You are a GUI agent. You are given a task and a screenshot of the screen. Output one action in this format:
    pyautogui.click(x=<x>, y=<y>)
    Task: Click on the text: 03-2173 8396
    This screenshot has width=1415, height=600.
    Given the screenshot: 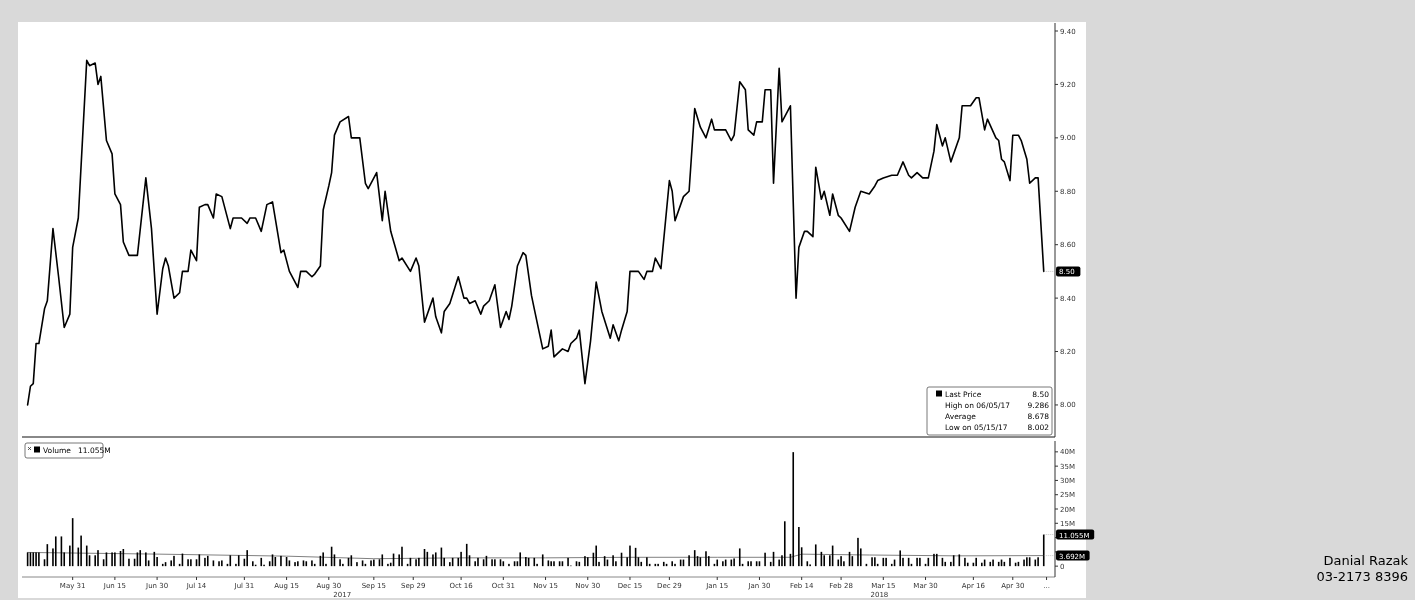 What is the action you would take?
    pyautogui.click(x=1362, y=576)
    